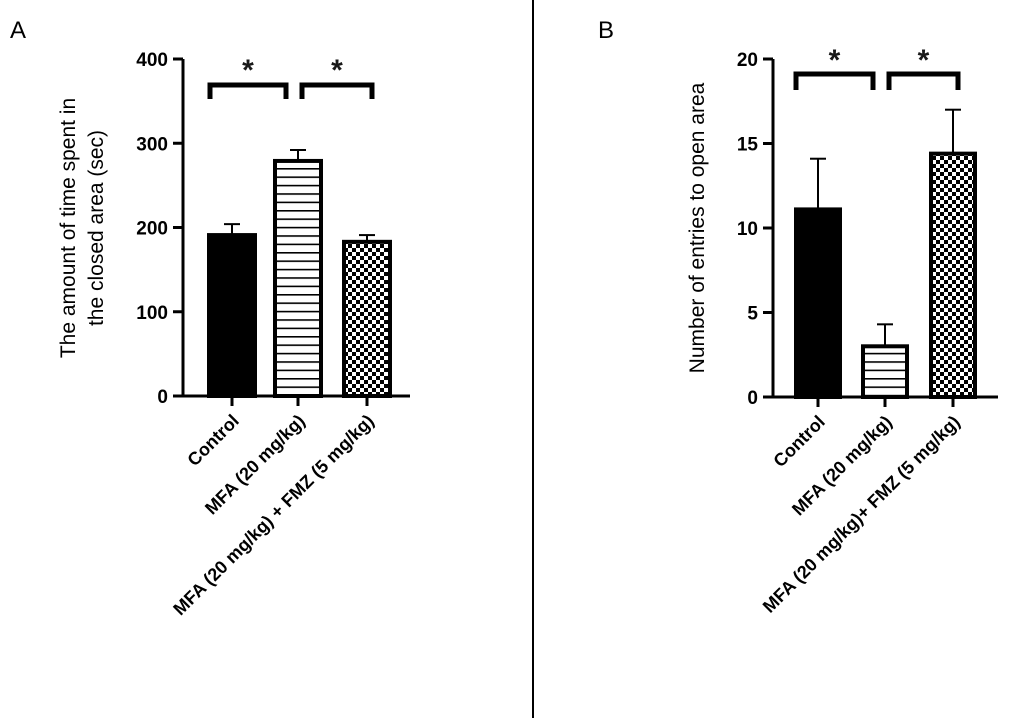  Describe the element at coordinates (752, 314) in the screenshot. I see `y-tick-label: 5` at that location.